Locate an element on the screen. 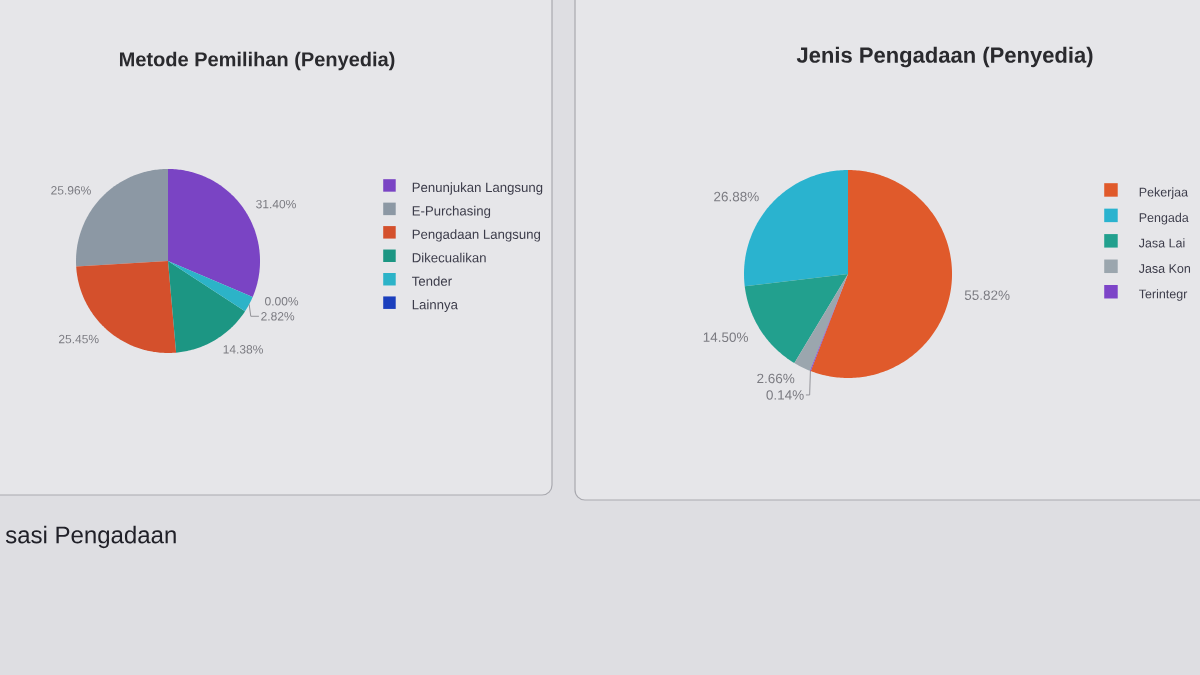 The height and width of the screenshot is (675, 1200). chart-title: Metode Pemilihan (Penyedia) is located at coordinates (257, 61).